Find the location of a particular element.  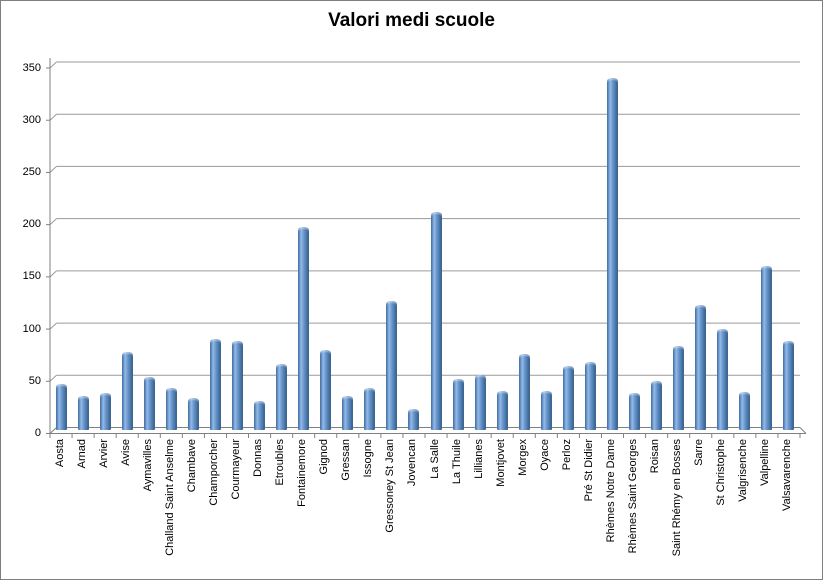

x-tick-label: Pré St Didier is located at coordinates (588, 470).